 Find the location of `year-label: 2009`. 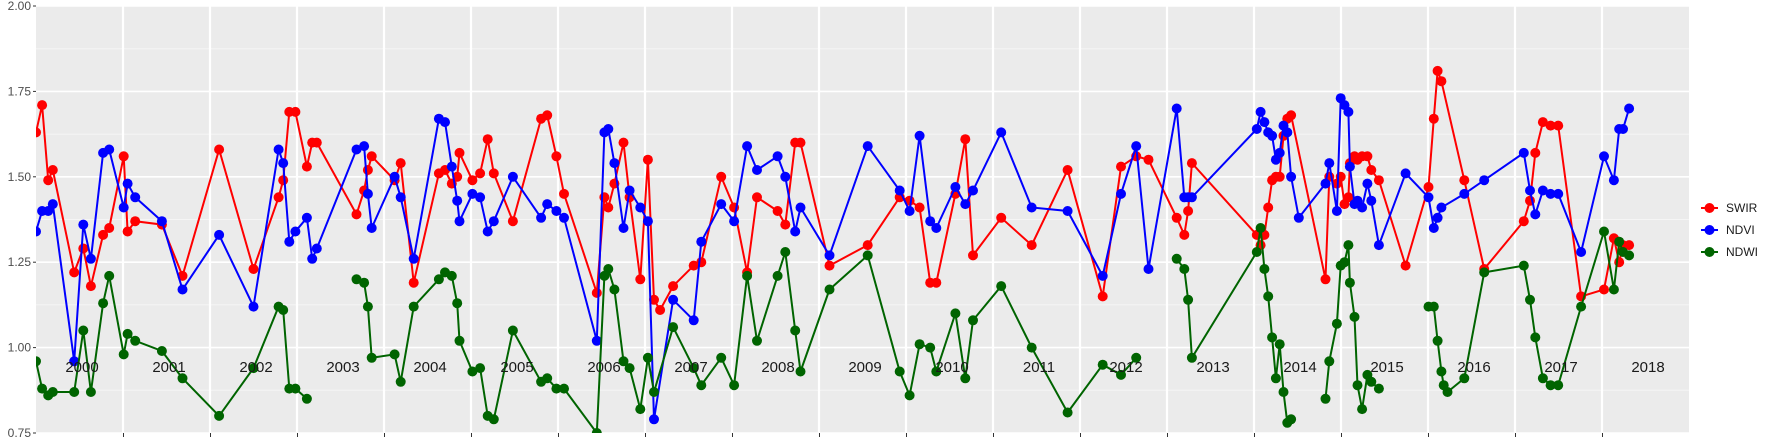

year-label: 2009 is located at coordinates (864, 367).